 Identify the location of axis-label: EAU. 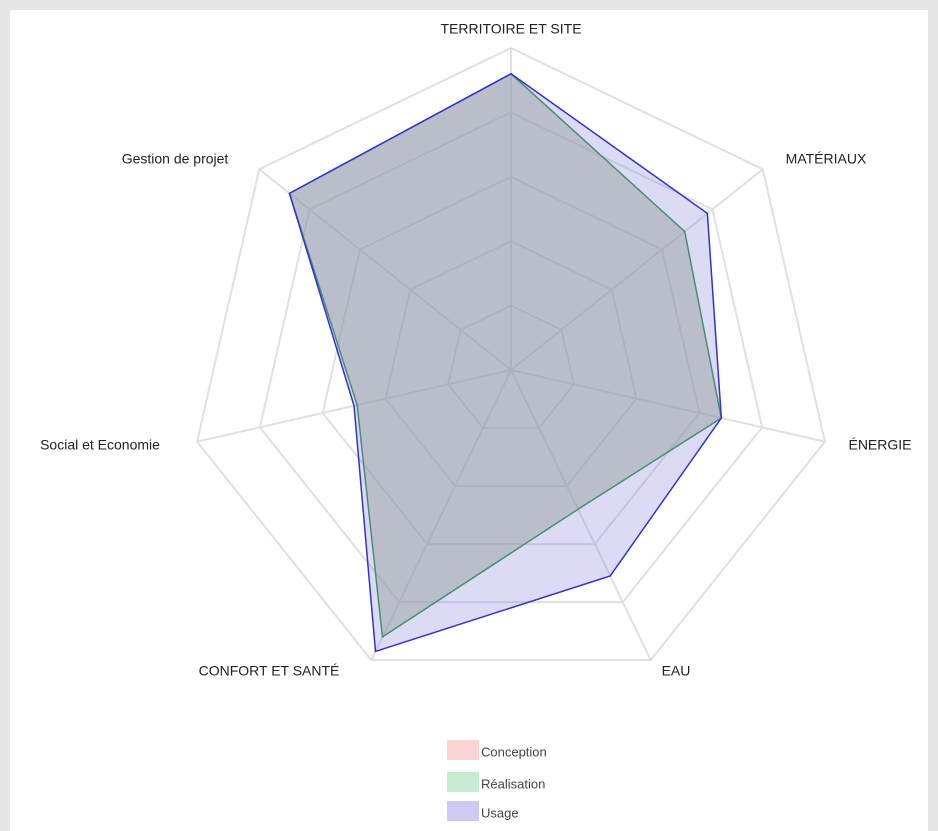
(676, 671).